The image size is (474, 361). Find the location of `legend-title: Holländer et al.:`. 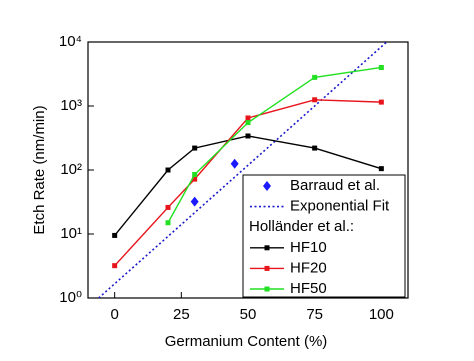

legend-title: Holländer et al.: is located at coordinates (301, 226).